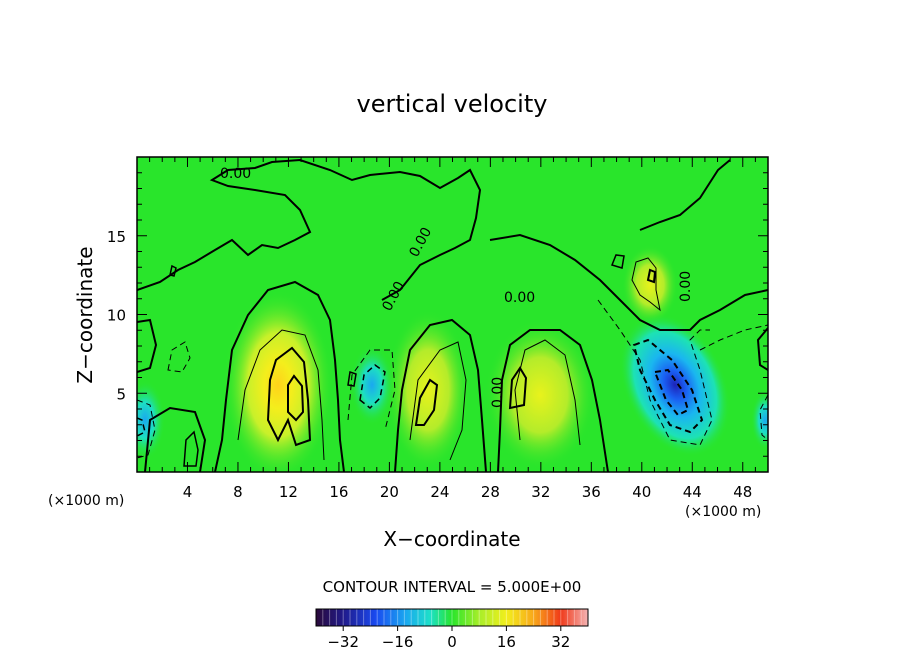 Image resolution: width=904 pixels, height=654 pixels. I want to click on x-tick-label: 32, so click(540, 492).